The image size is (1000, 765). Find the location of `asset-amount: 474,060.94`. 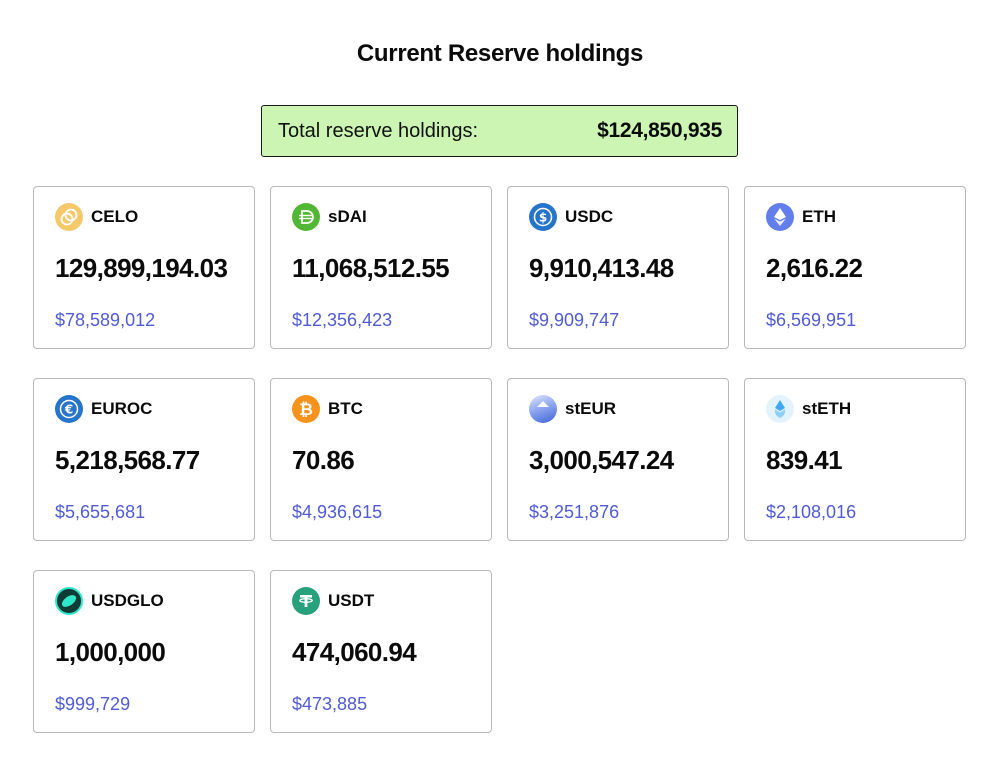

asset-amount: 474,060.94 is located at coordinates (354, 652).